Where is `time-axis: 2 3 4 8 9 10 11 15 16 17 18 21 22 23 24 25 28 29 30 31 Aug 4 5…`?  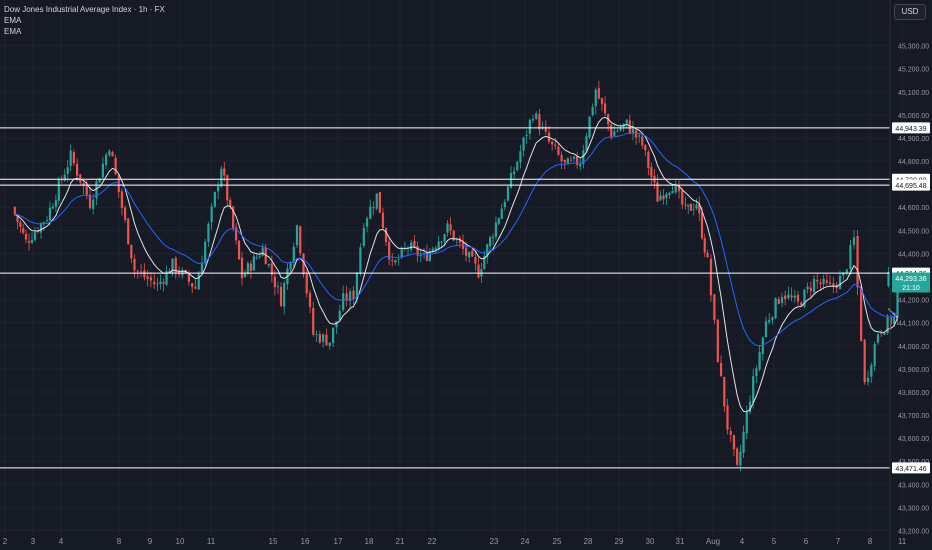
time-axis: 2 3 4 8 9 10 11 15 16 17 18 21 22 23 24 25 28 29 30 31 Aug 4 5… is located at coordinates (455, 541).